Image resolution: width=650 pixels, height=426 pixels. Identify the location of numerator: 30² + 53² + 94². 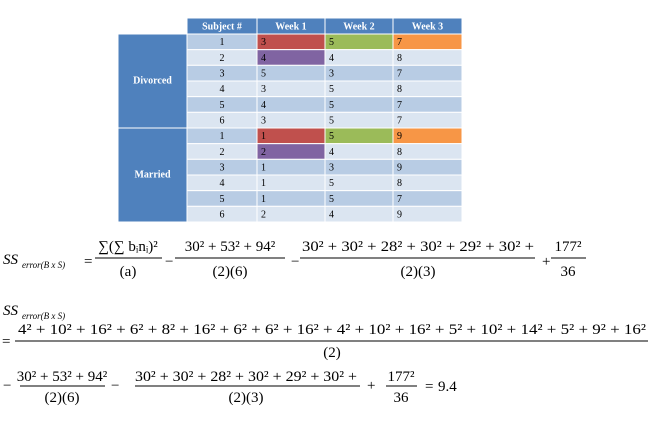
(62, 377).